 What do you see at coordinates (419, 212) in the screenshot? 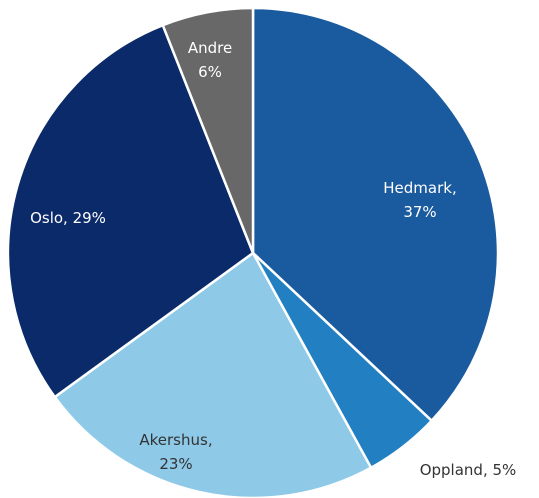
I see `data-label-line: 37%` at bounding box center [419, 212].